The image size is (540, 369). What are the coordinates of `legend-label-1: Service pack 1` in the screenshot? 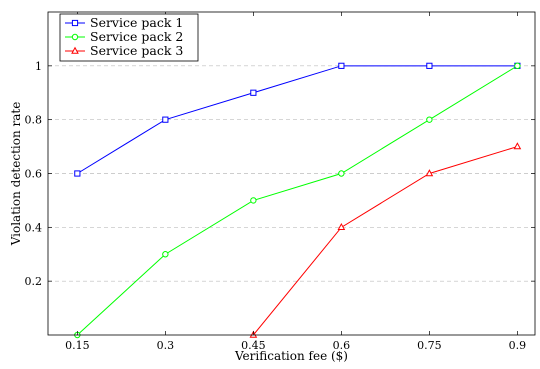 It's located at (136, 22).